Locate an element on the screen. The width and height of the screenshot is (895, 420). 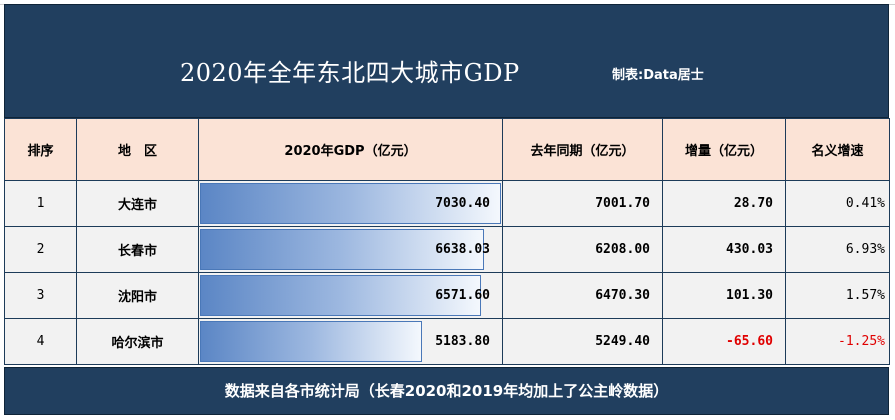
increase-cell: 28.70 is located at coordinates (724, 203).